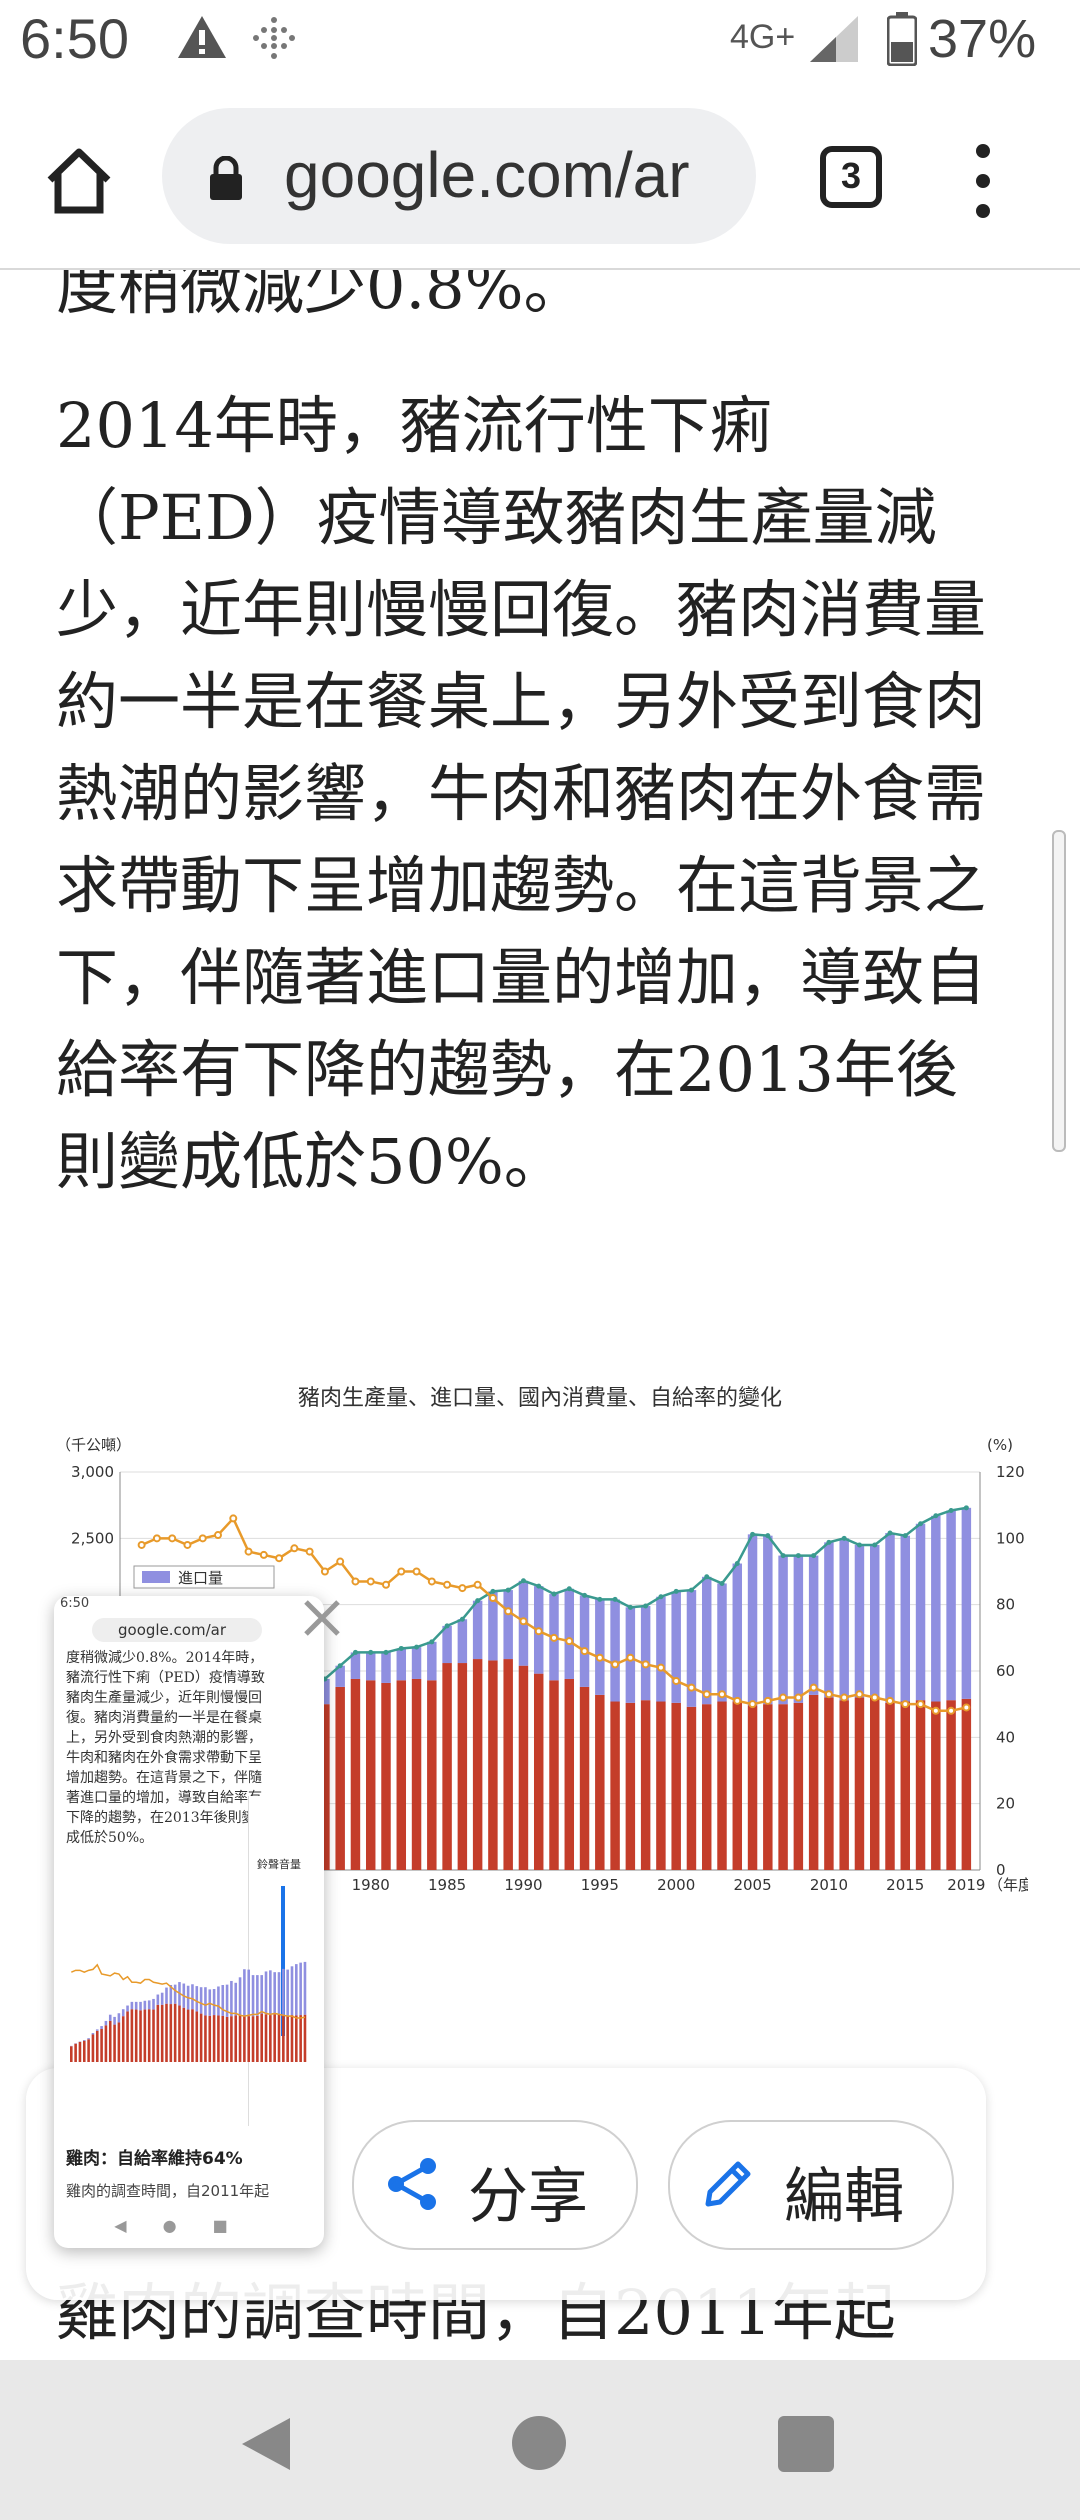 The width and height of the screenshot is (1080, 2520). I want to click on home-icon, so click(79, 181).